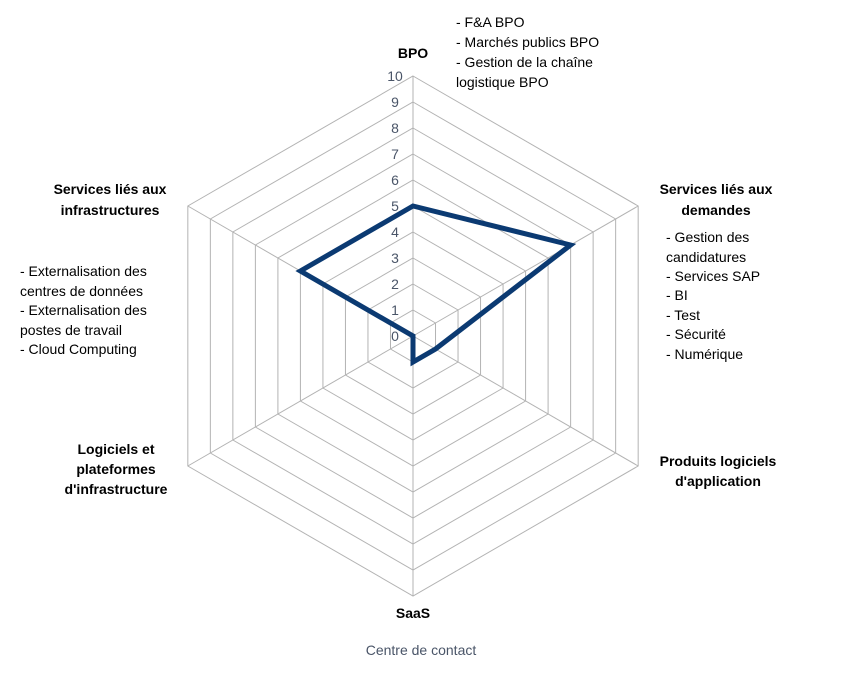  I want to click on axis-label-infra-software-line1: Logiciels et, so click(115, 449).